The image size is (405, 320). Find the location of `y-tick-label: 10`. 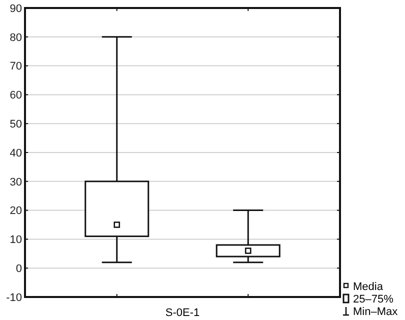

y-tick-label: 10 is located at coordinates (16, 240).